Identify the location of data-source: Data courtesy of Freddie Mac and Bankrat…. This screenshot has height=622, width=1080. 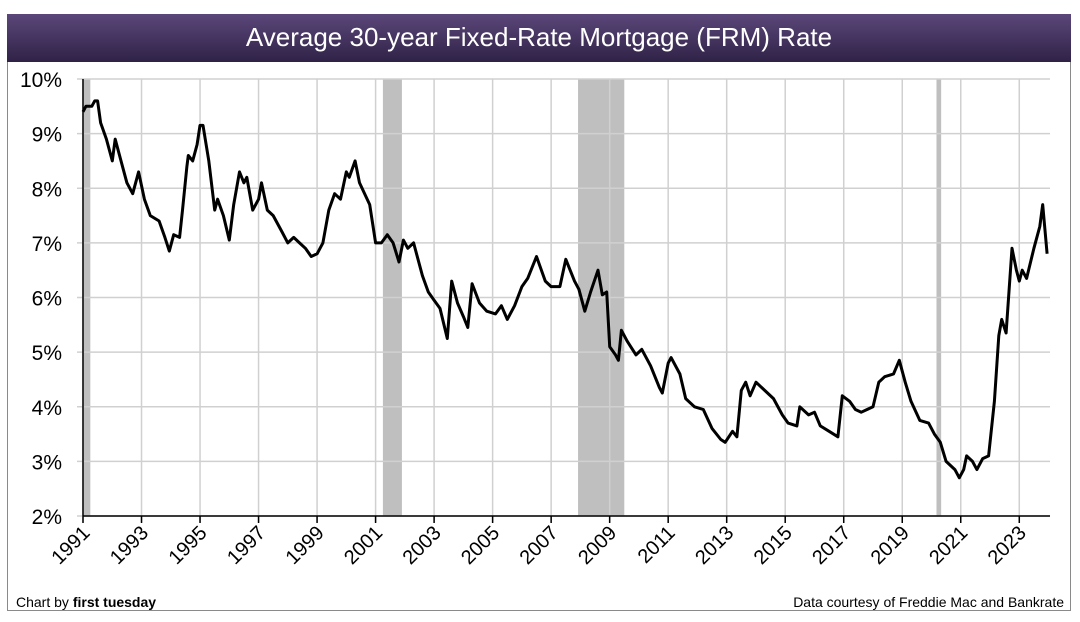
(928, 602).